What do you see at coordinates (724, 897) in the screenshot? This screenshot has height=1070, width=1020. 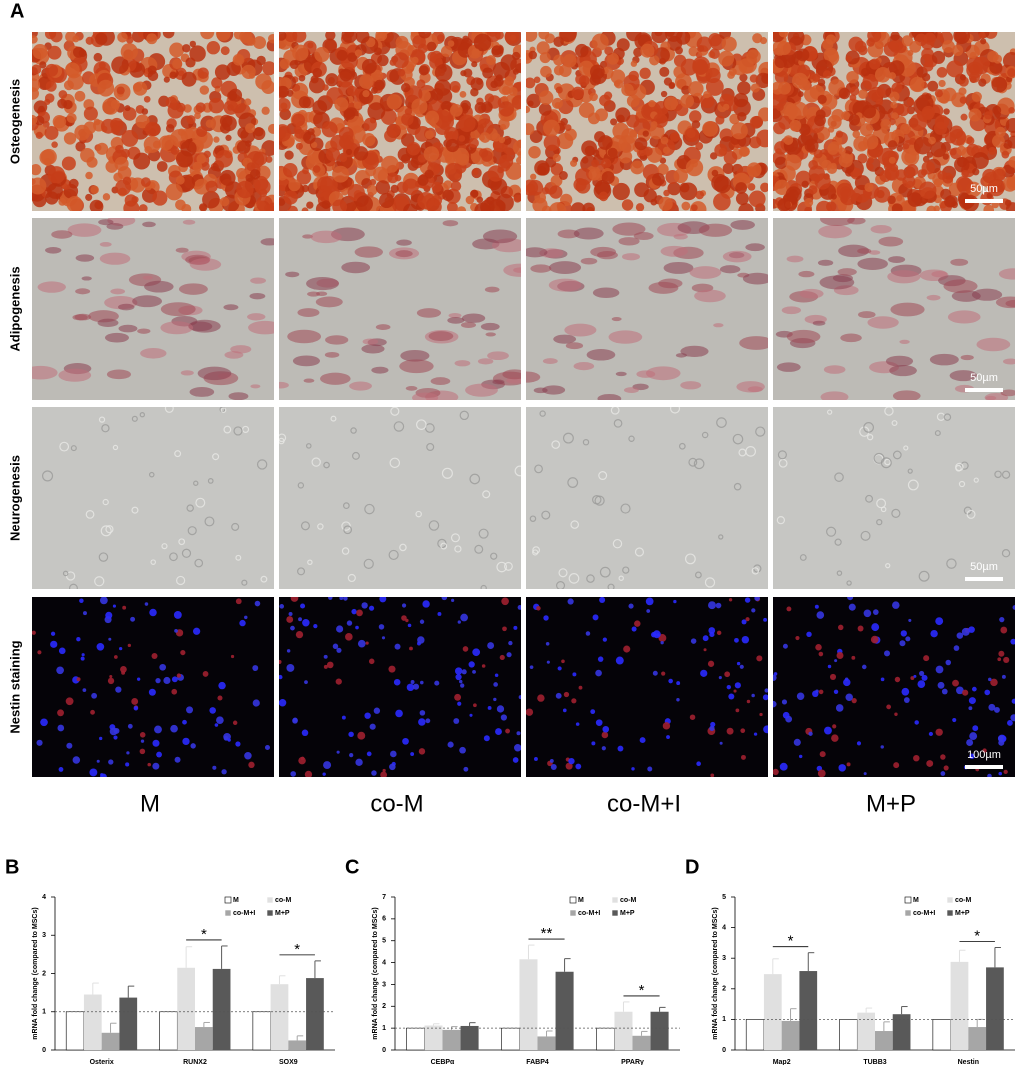 I see `y-tick-label: 5` at bounding box center [724, 897].